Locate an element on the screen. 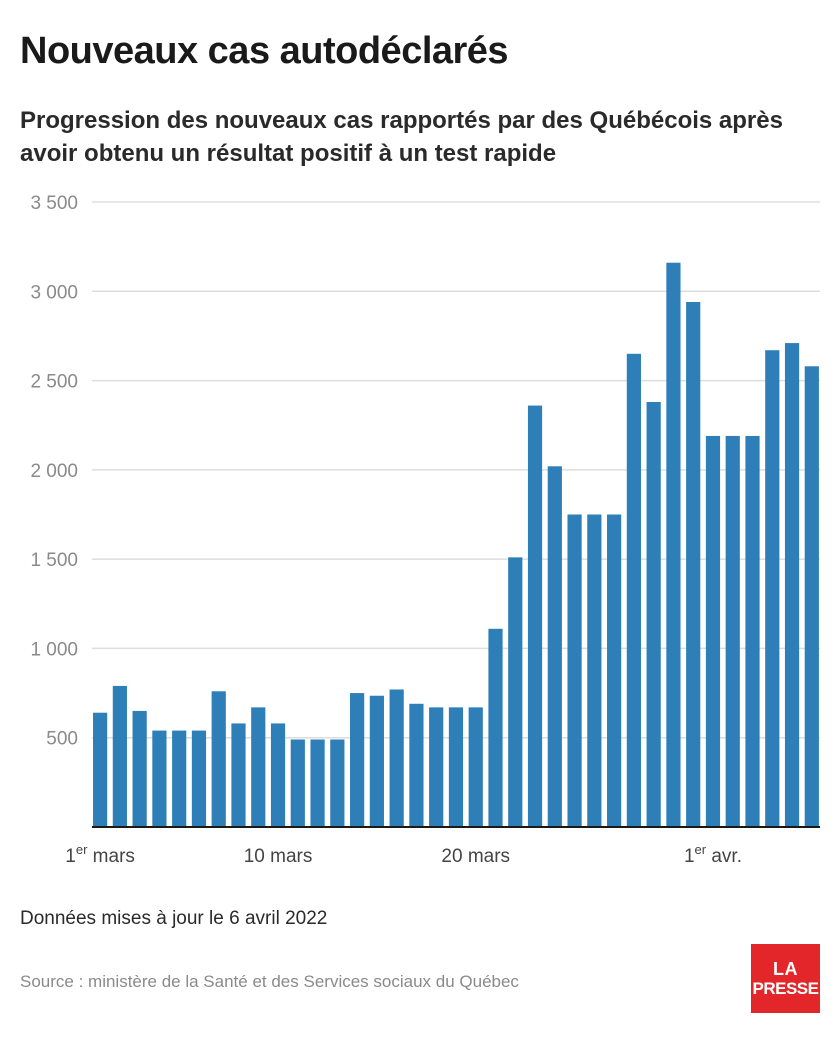 This screenshot has width=840, height=1040. y-axis-ticks: 500 1 000 1 500 2 000 2 500 3 000 3 500 is located at coordinates (54, 471).